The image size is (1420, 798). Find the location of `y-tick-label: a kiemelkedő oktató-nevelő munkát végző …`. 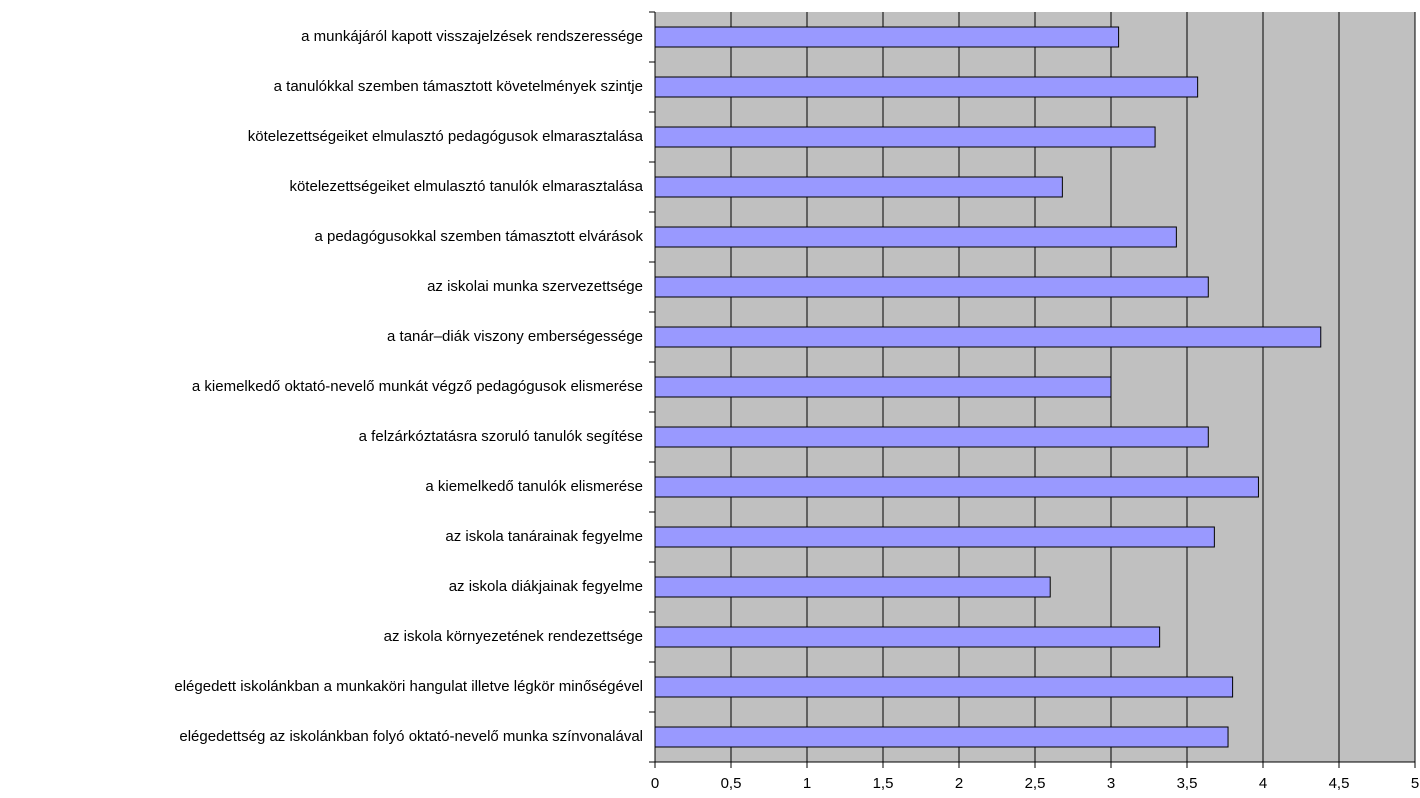

y-tick-label: a kiemelkedő oktató-nevelő munkát végző … is located at coordinates (417, 386).